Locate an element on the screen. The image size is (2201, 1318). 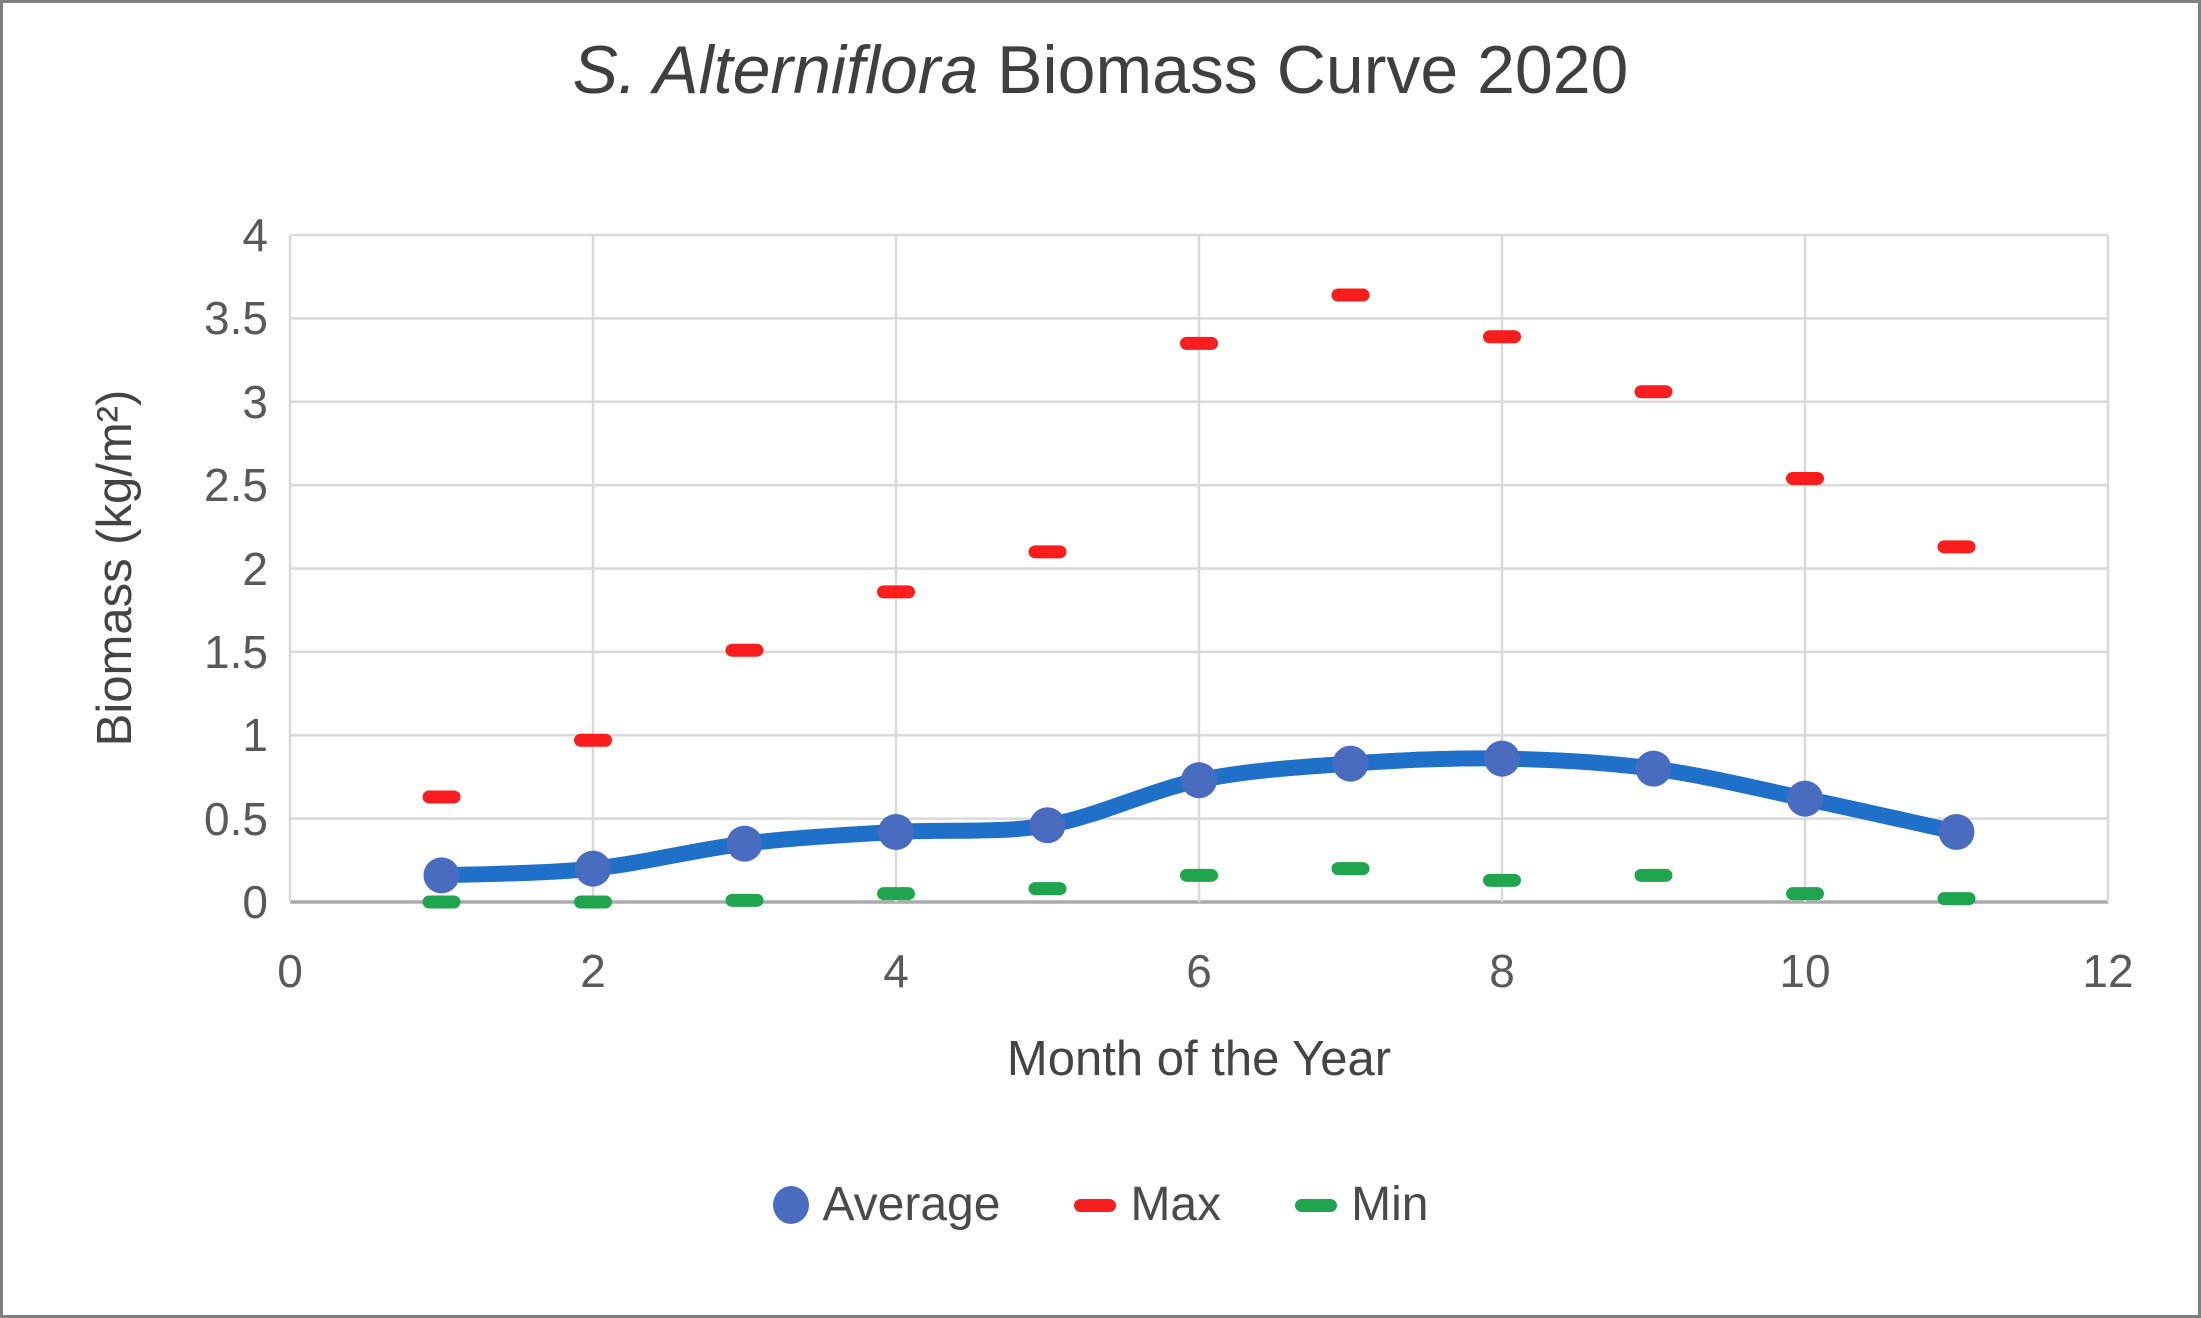
y-tick-label: 2.5 is located at coordinates (236, 485).